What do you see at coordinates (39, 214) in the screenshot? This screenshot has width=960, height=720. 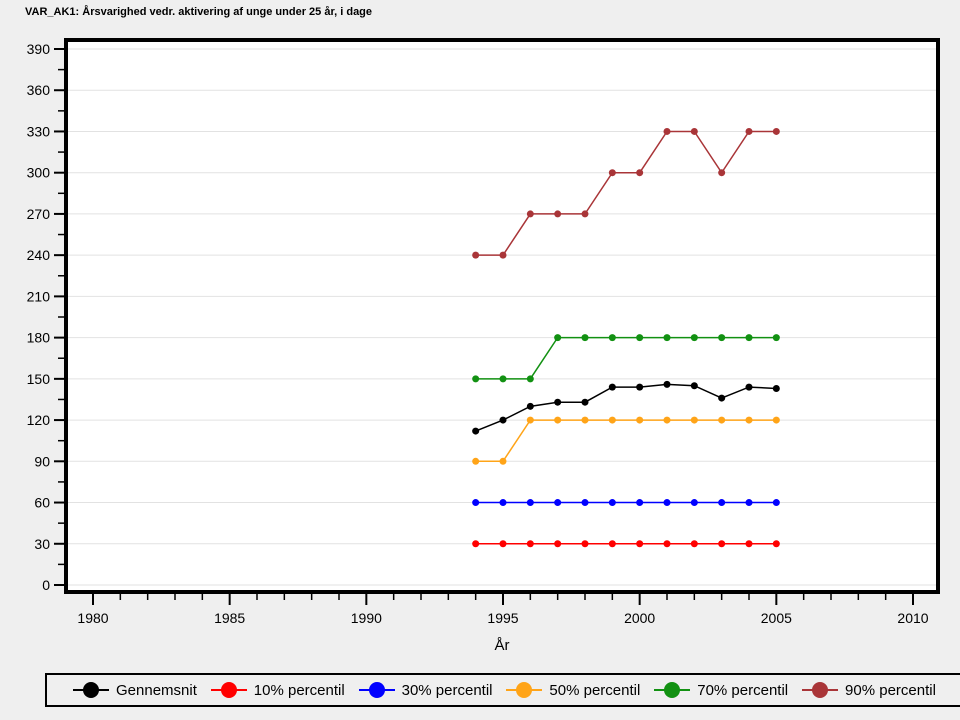 I see `y-tick-label: 270` at bounding box center [39, 214].